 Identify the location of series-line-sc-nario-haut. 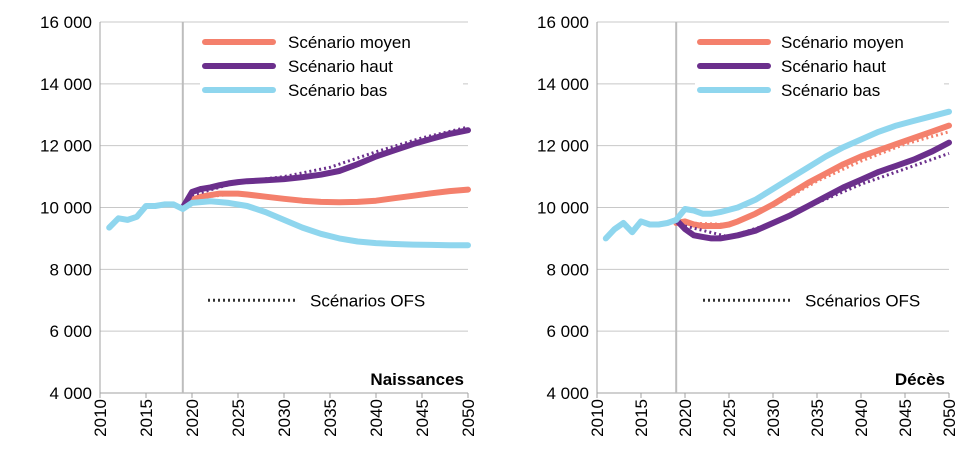
(325, 169).